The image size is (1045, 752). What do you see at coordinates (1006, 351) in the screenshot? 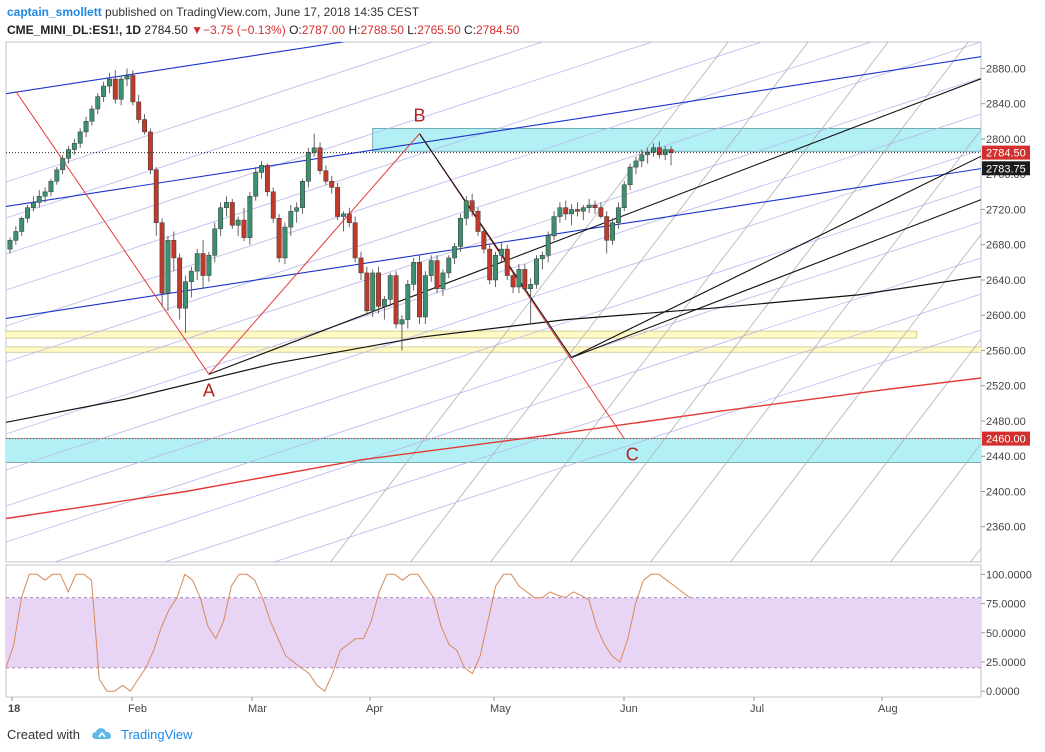
I see `price-tick-label: 2560.00` at bounding box center [1006, 351].